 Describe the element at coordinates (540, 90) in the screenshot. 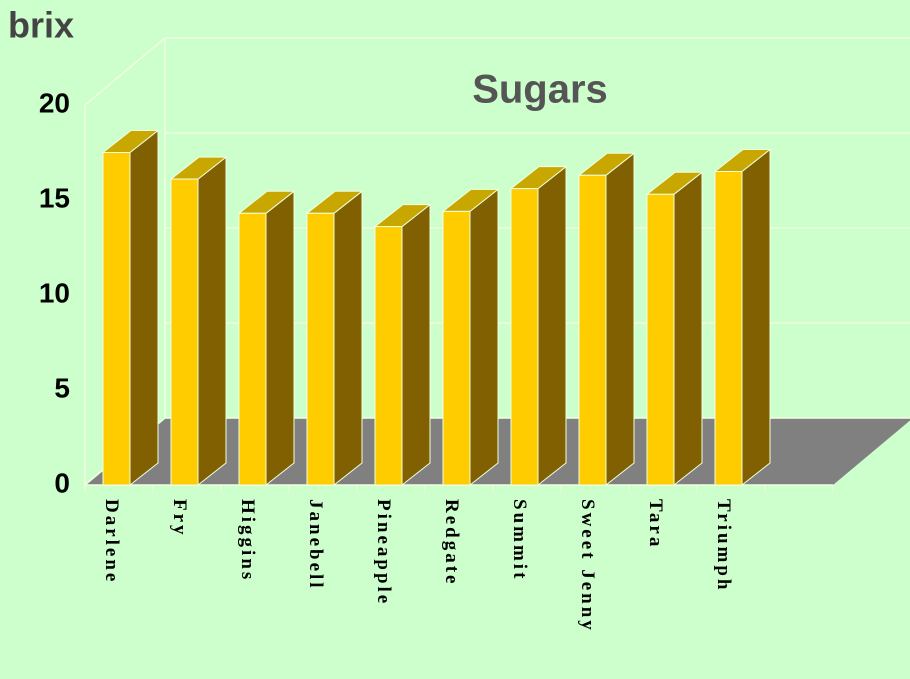

I see `chart-title: Sugars` at that location.